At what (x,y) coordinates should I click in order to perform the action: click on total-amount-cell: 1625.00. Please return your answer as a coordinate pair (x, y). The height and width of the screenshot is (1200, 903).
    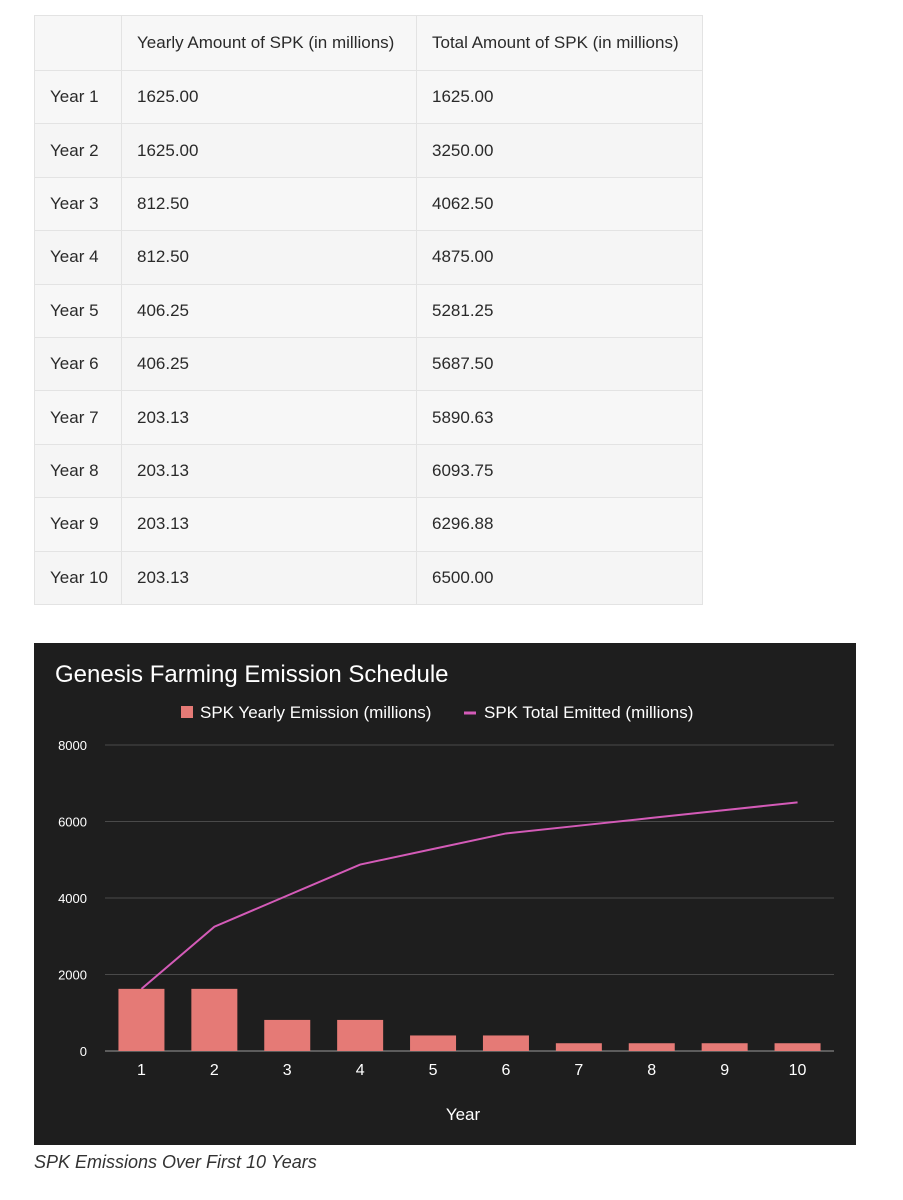
    Looking at the image, I should click on (559, 97).